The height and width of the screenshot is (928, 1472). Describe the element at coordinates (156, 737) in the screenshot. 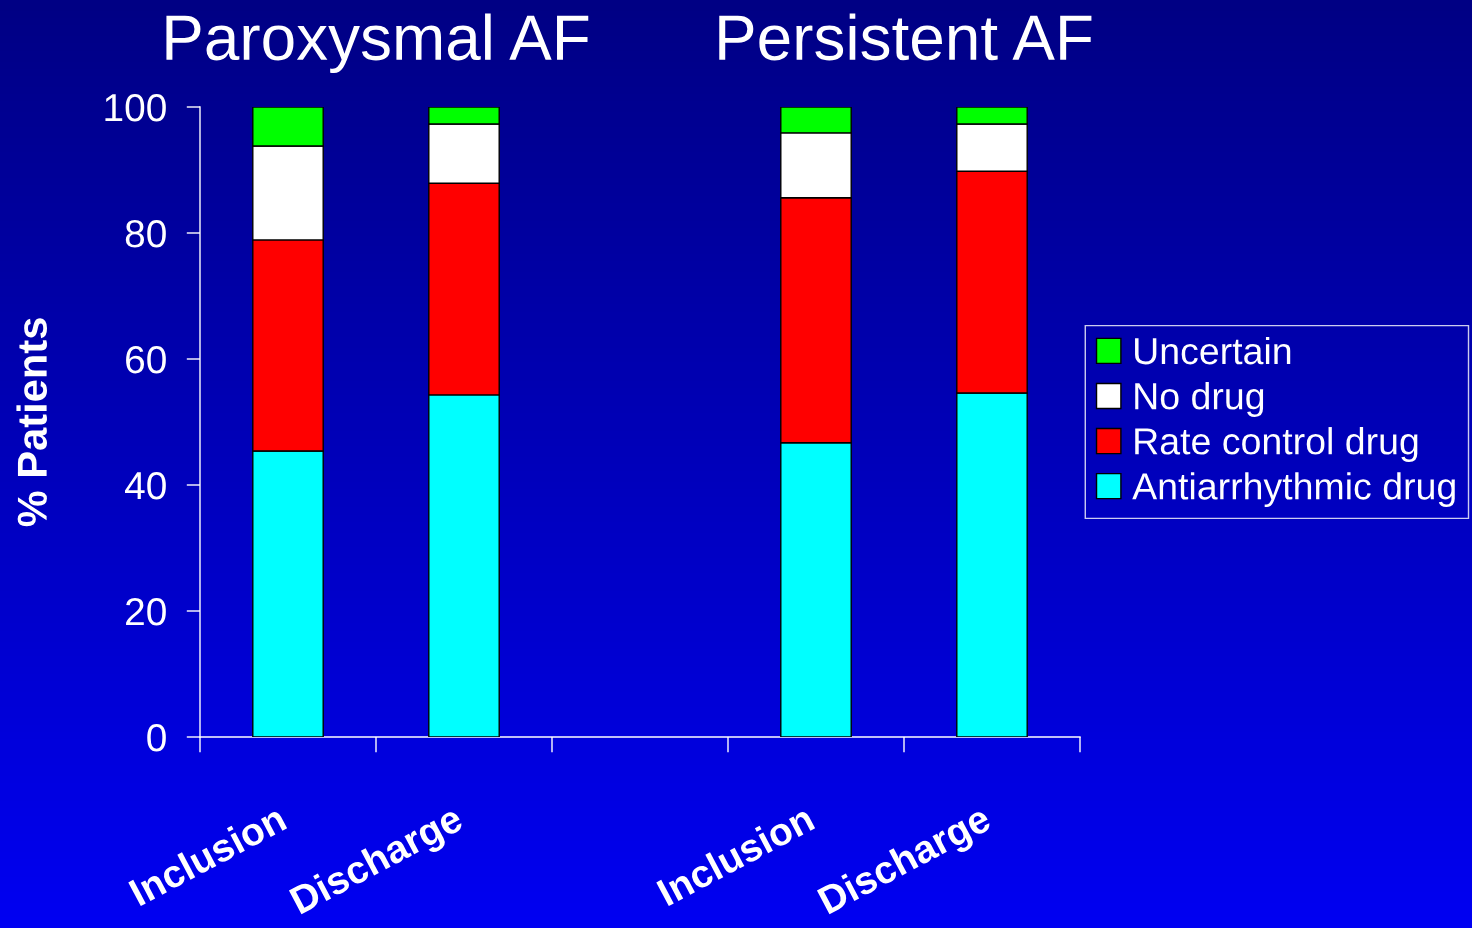

I see `y-tick-label: 0` at that location.